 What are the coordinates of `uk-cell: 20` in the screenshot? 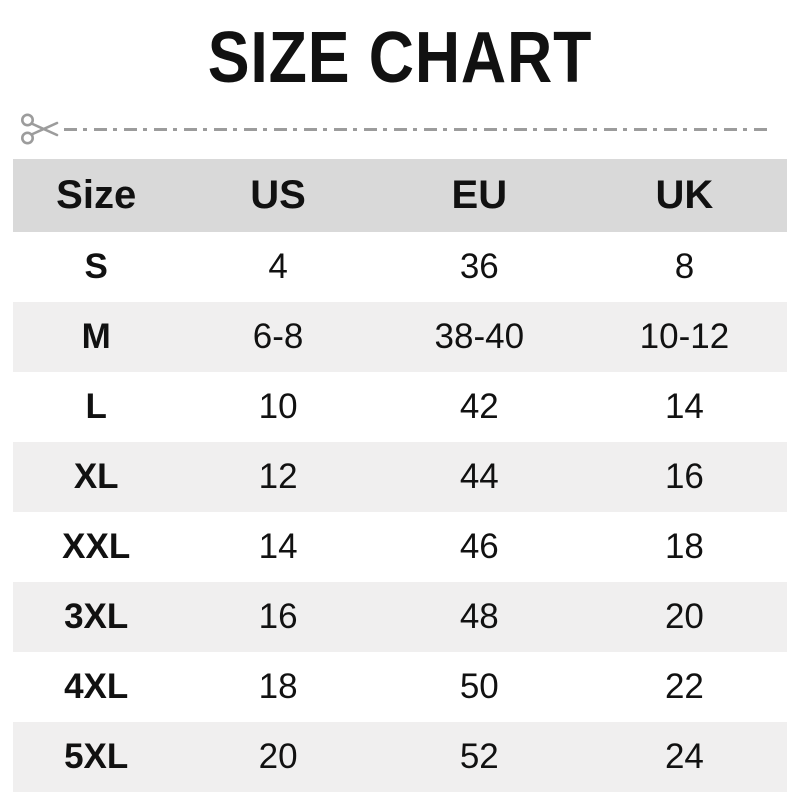 It's located at (684, 617).